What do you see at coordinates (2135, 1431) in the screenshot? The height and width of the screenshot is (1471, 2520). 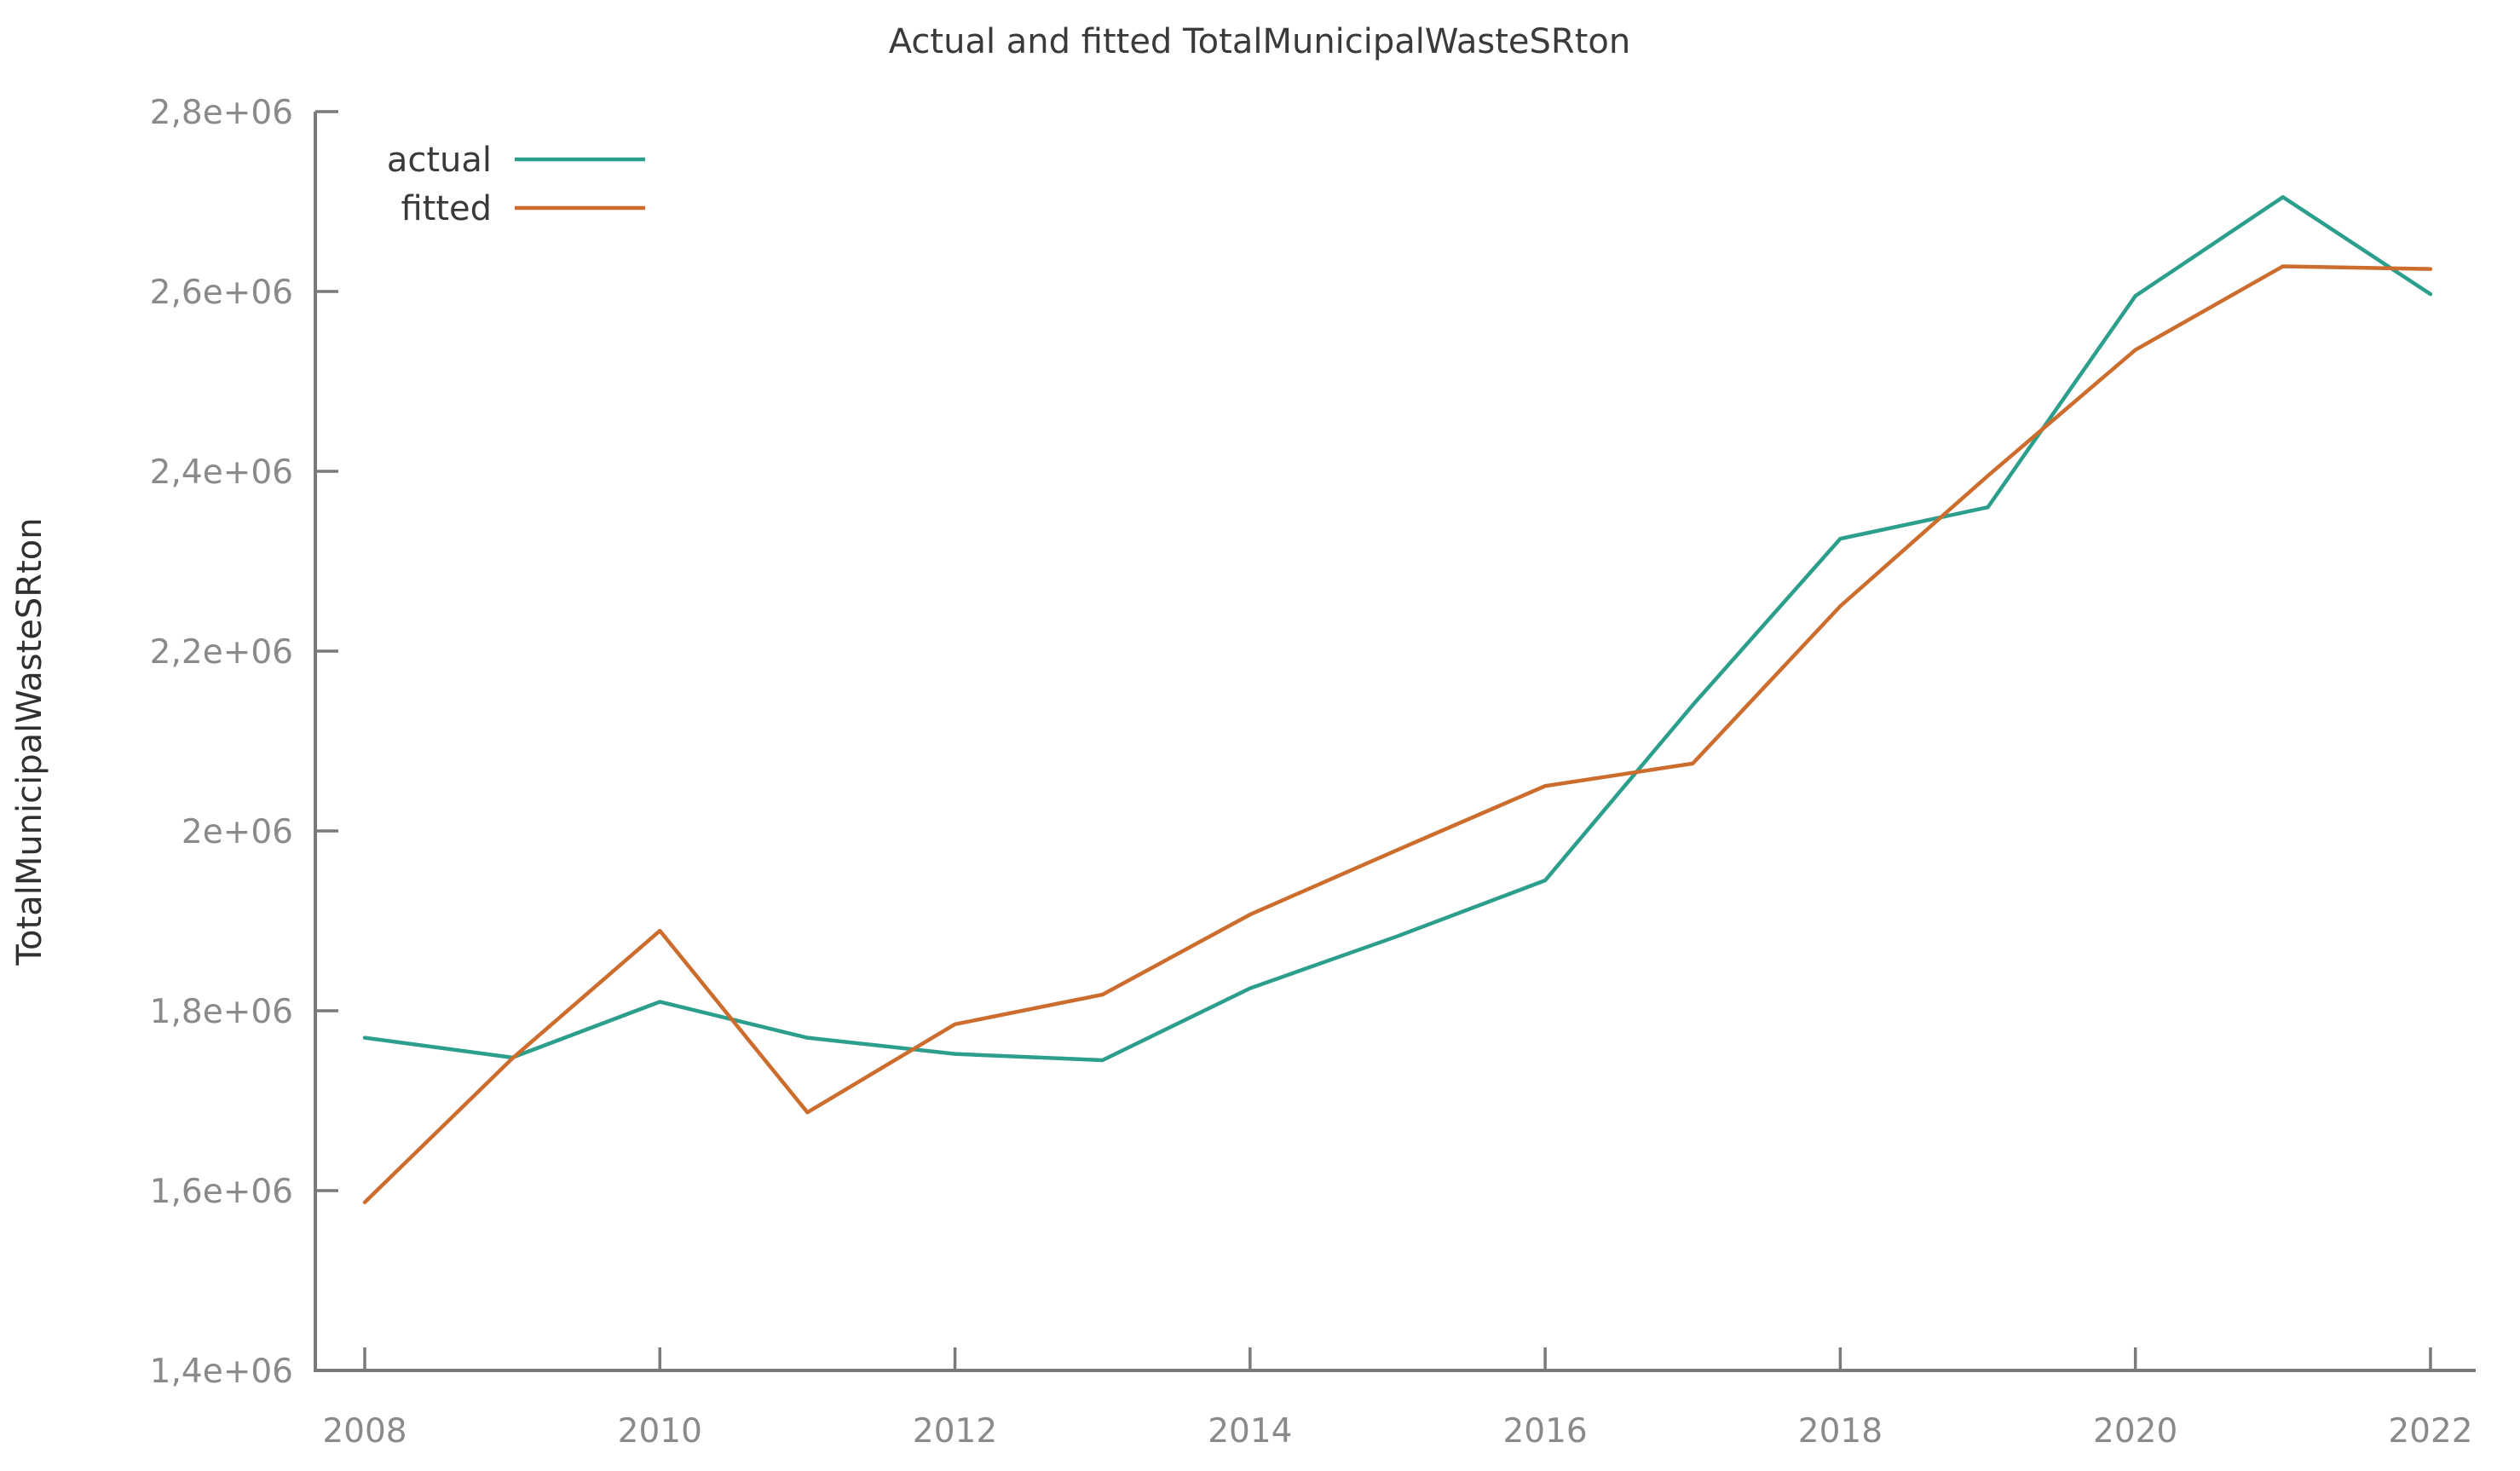 I see `x-tick-label: 2020` at bounding box center [2135, 1431].